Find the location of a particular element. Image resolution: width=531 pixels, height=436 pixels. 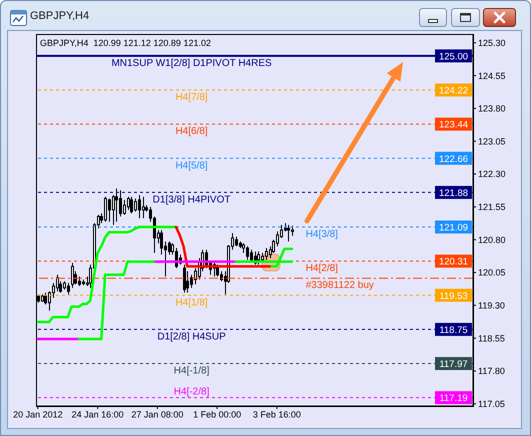

y-tick-label: 117.05 is located at coordinates (491, 404).